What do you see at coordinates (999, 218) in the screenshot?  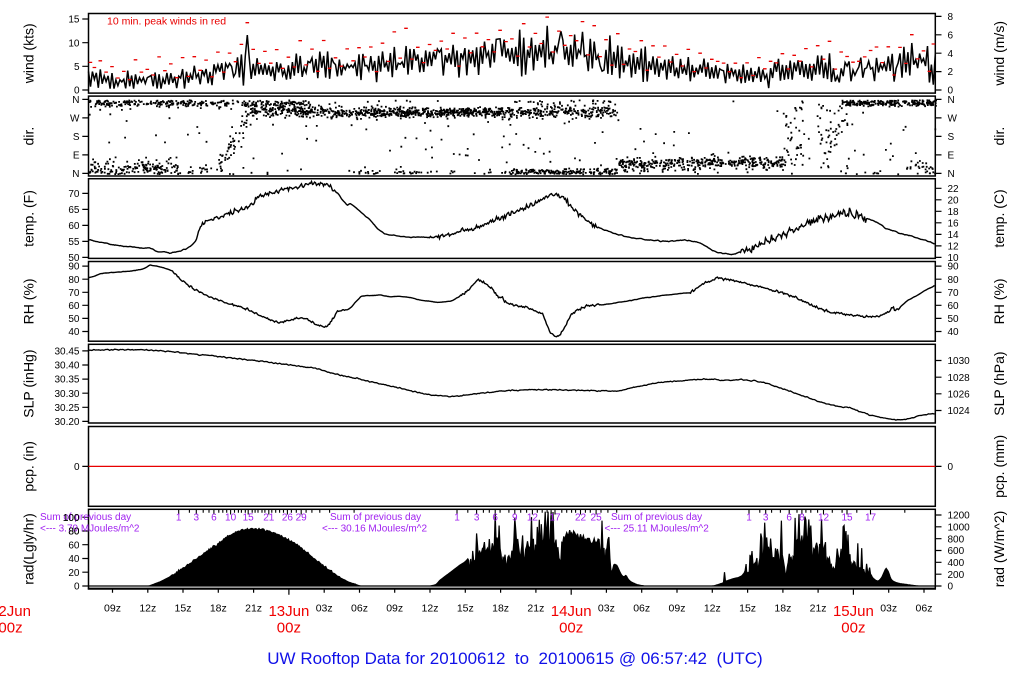 I see `svg-text: temp. (C)` at bounding box center [999, 218].